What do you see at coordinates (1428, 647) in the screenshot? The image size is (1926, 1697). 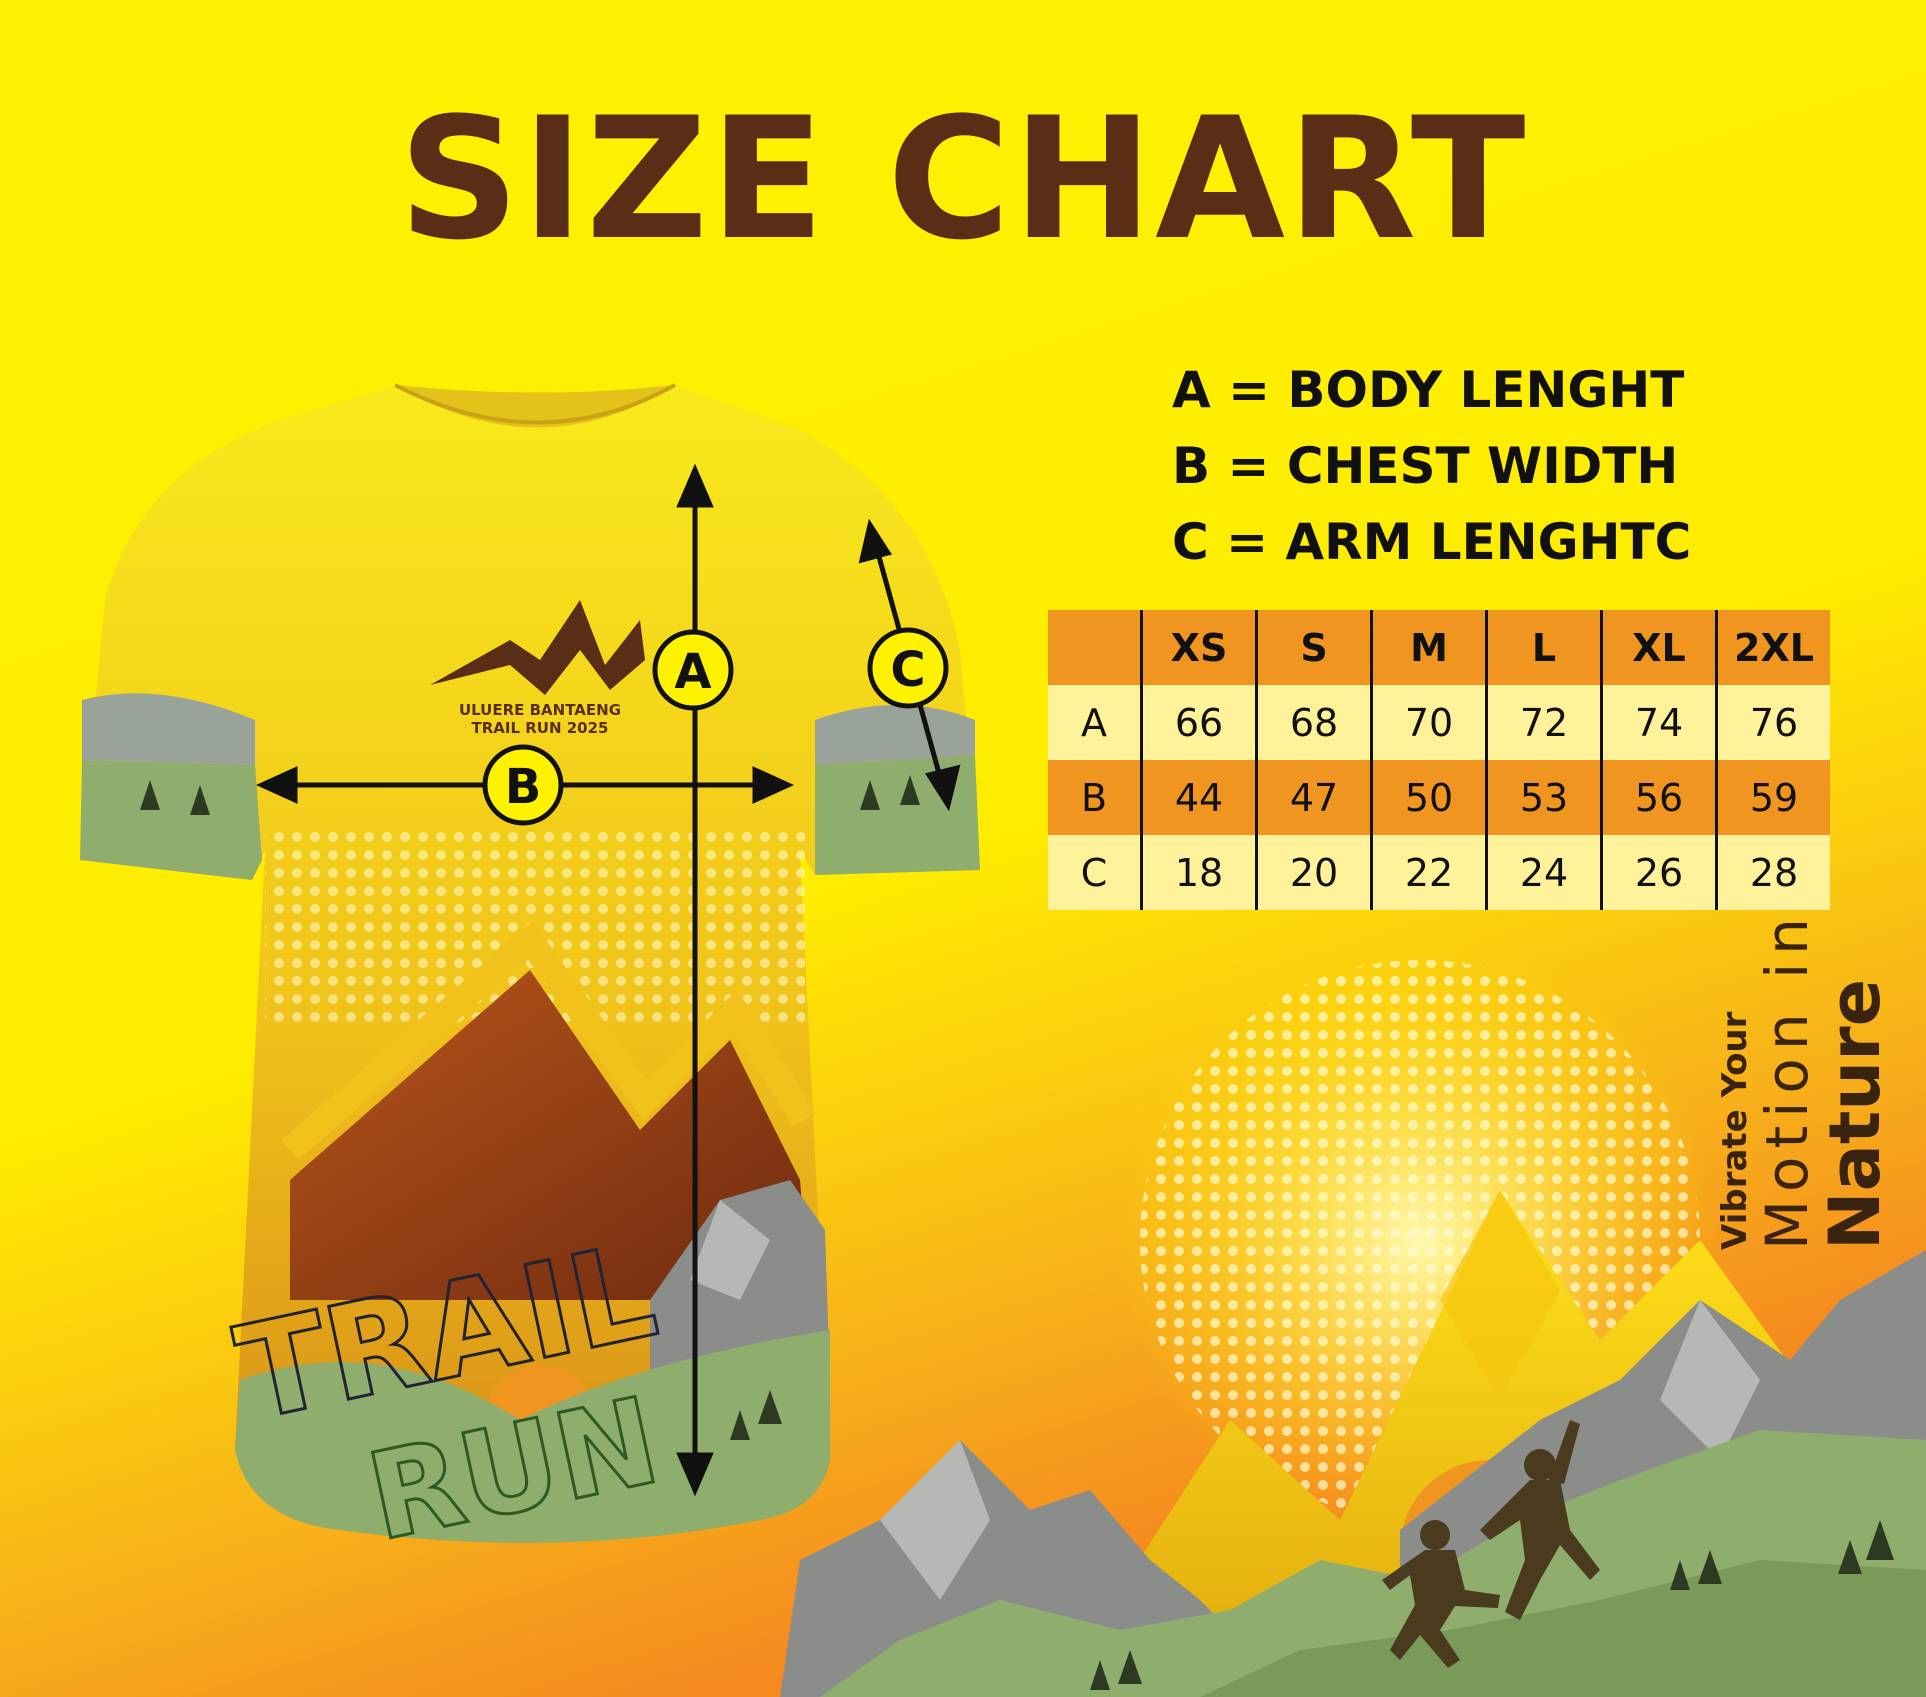 I see `table-header-cell: M` at bounding box center [1428, 647].